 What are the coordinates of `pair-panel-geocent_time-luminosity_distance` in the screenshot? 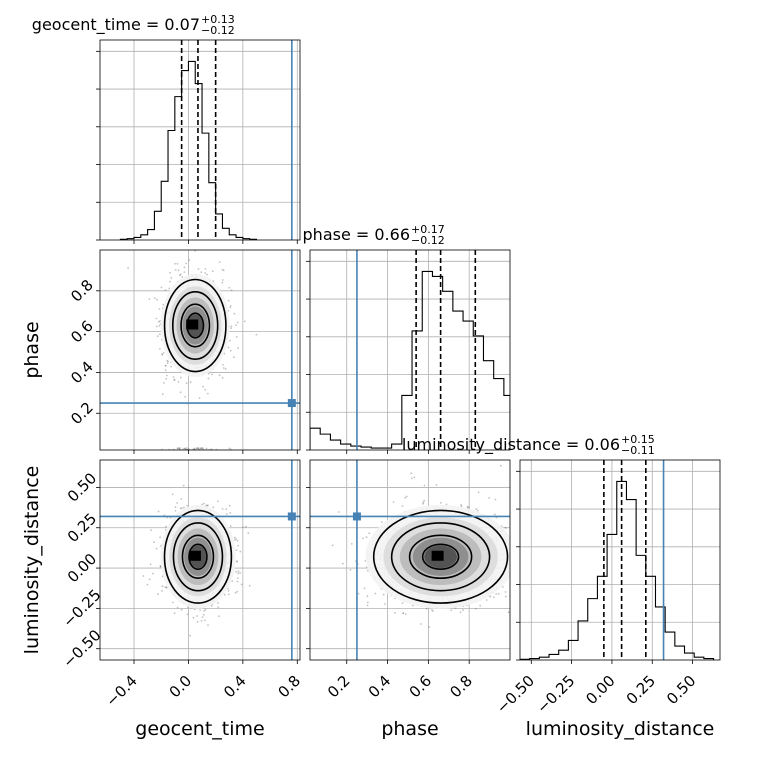 It's located at (200, 560).